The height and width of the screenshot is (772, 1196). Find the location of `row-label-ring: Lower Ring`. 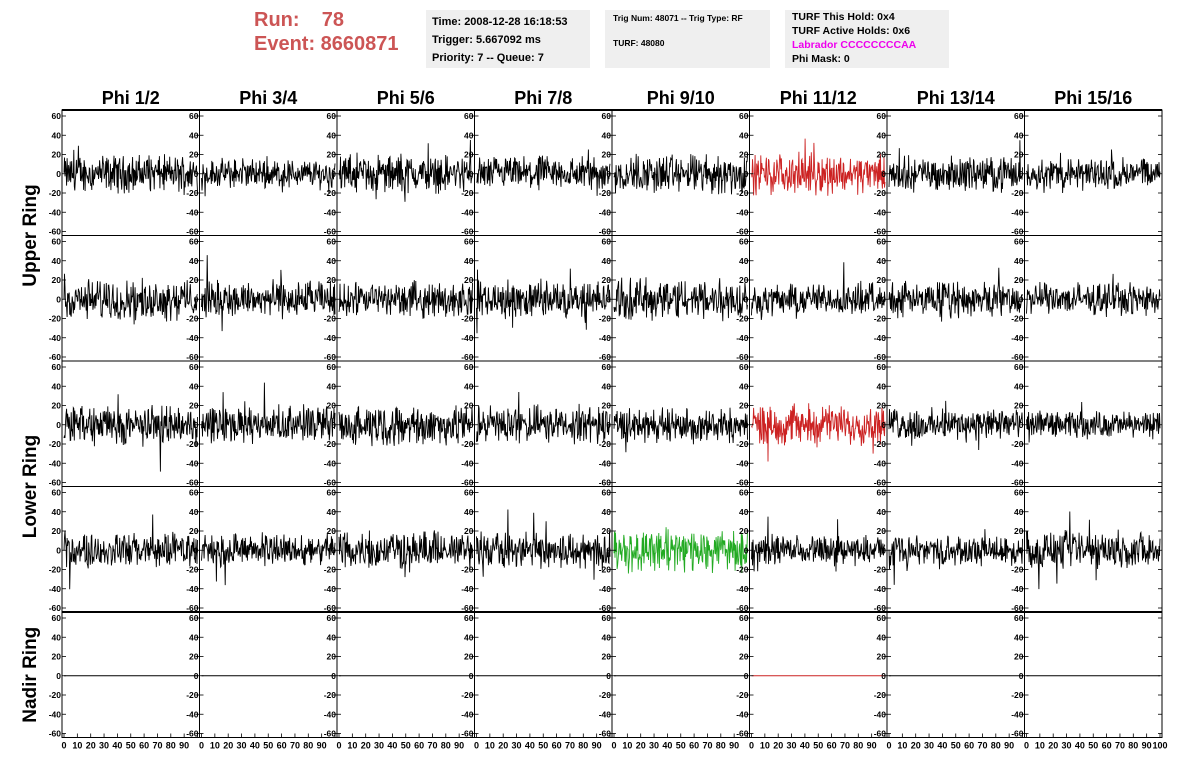

row-label-ring: Lower Ring is located at coordinates (30, 486).